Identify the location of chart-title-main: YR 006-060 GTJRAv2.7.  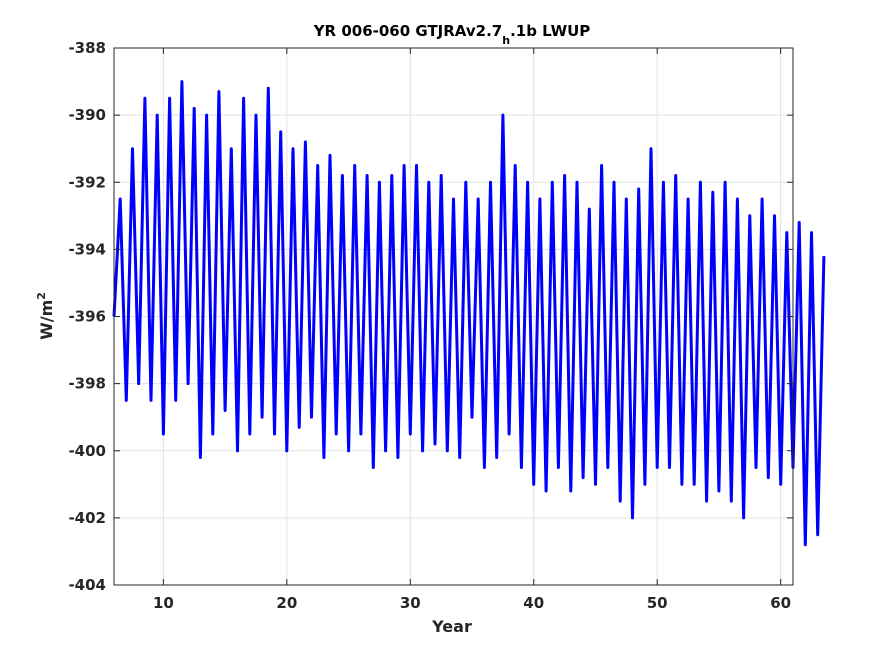
(408, 31).